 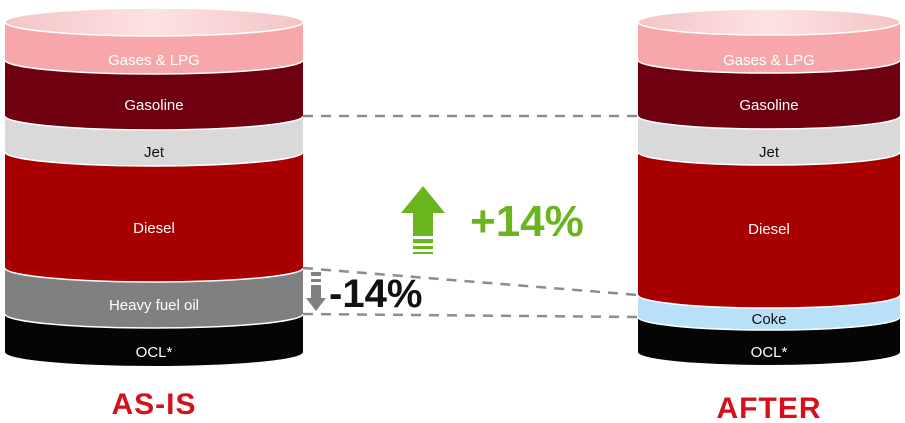 What do you see at coordinates (769, 407) in the screenshot?
I see `caption-after: AFTER` at bounding box center [769, 407].